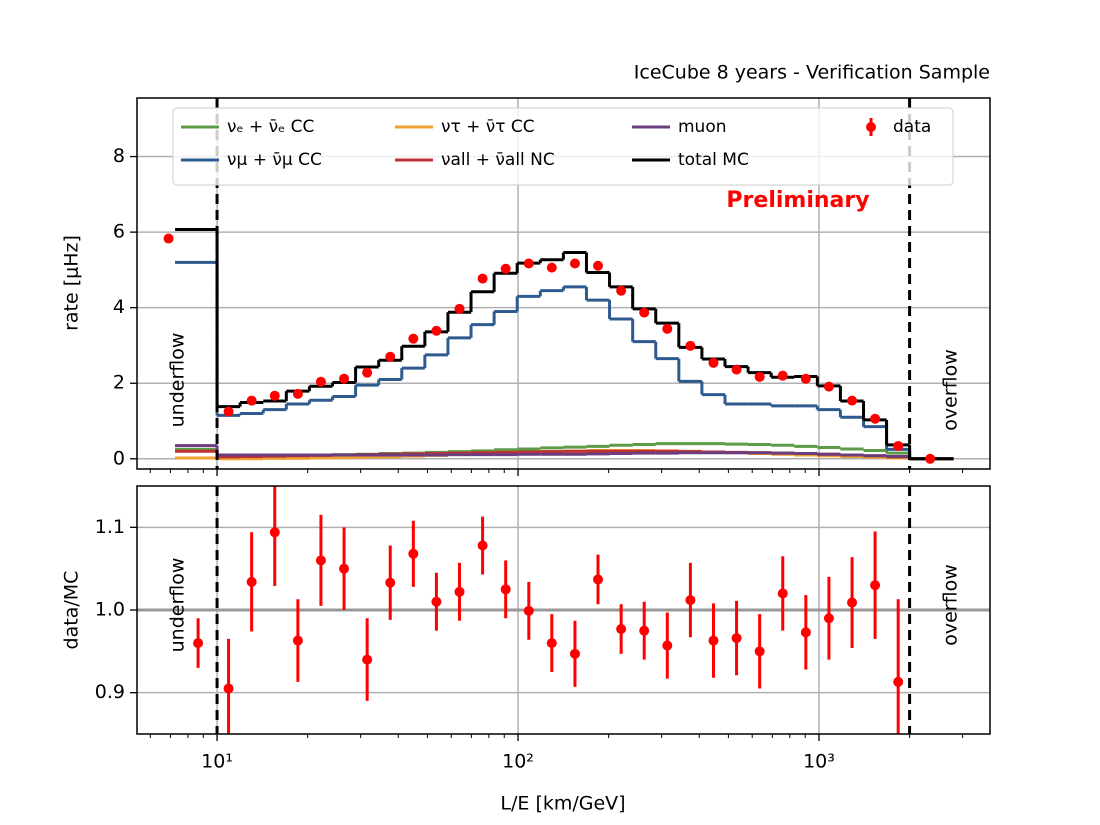 Image resolution: width=1100 pixels, height=825 pixels. Describe the element at coordinates (119, 307) in the screenshot. I see `y-tick-label: 4` at that location.